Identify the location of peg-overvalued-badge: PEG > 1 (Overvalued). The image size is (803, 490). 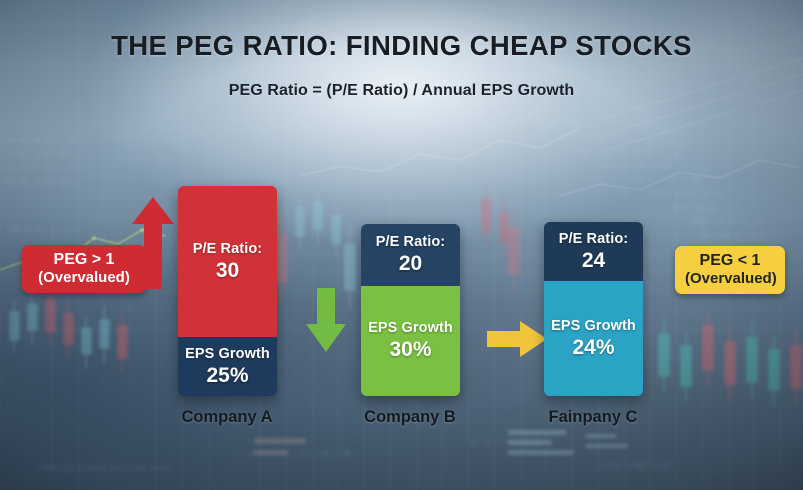
(84, 269).